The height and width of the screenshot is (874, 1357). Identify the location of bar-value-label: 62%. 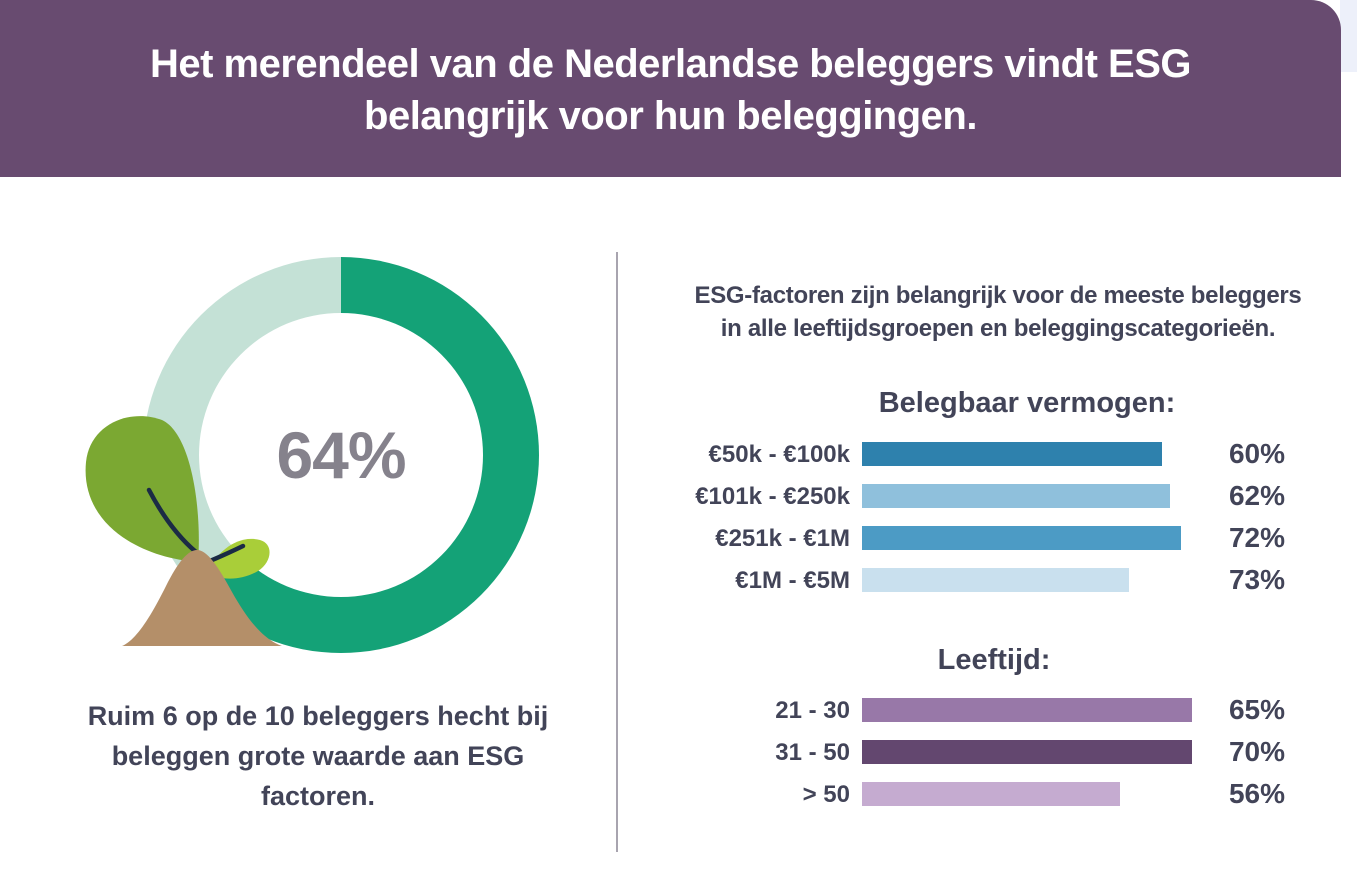
(1256, 495).